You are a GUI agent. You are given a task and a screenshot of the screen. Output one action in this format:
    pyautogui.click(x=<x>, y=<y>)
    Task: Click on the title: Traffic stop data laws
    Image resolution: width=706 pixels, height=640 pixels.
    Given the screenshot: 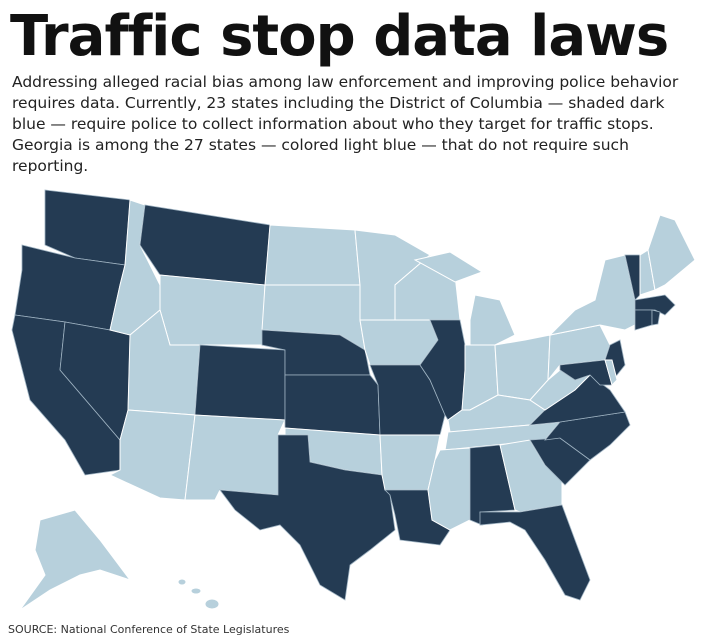 What is the action you would take?
    pyautogui.click(x=339, y=36)
    